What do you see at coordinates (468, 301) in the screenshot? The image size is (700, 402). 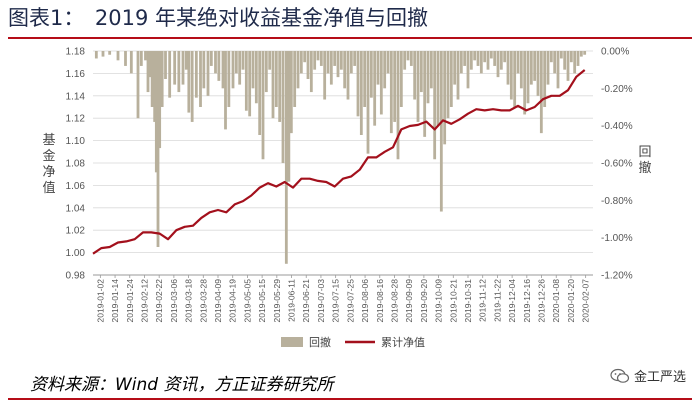 I see `x-tick-label: 2019-10-31` at bounding box center [468, 301].